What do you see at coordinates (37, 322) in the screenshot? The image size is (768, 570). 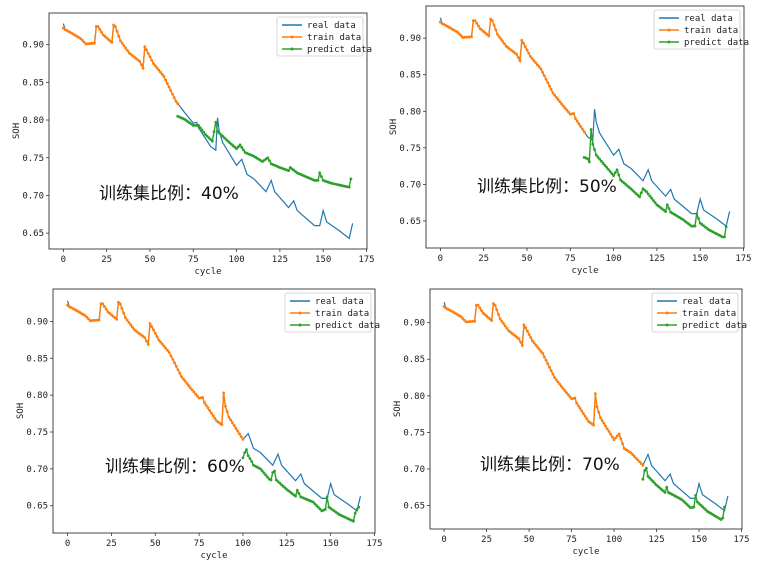 I see `y-tick-label: 0.90` at bounding box center [37, 322].